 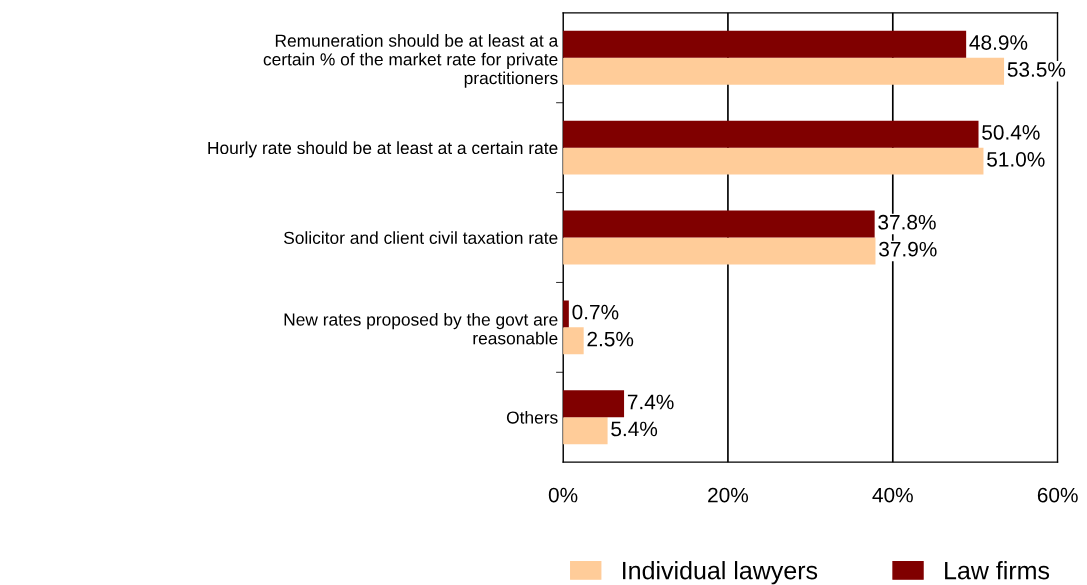 I want to click on y-tick-label: Solicitor and client civil taxation rate, so click(x=420, y=237).